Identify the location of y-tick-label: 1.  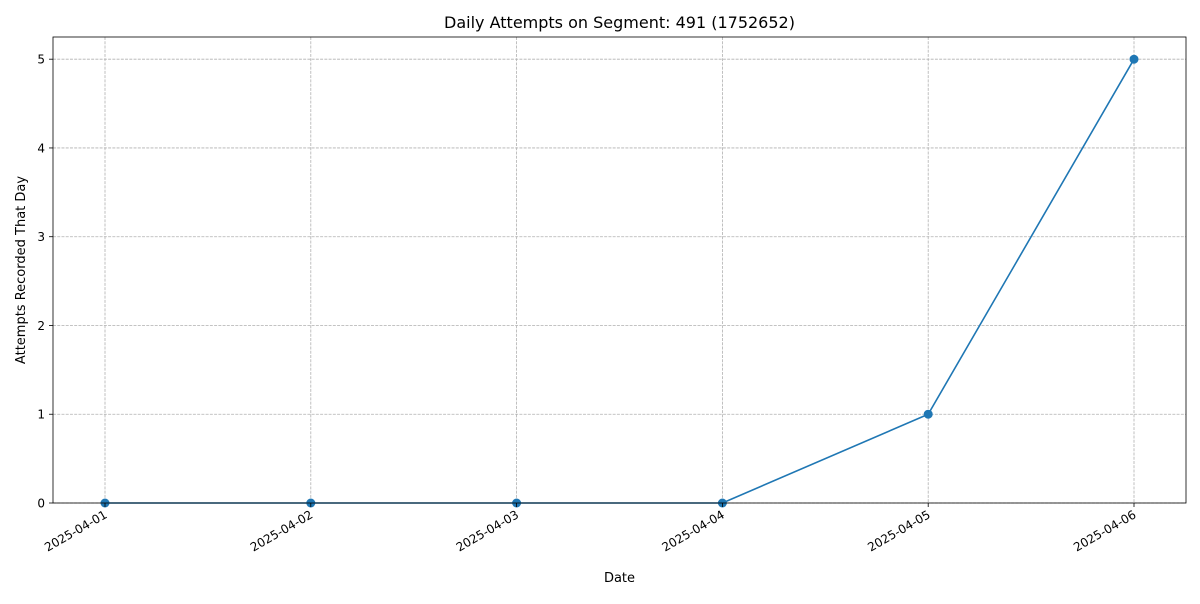
(41, 415).